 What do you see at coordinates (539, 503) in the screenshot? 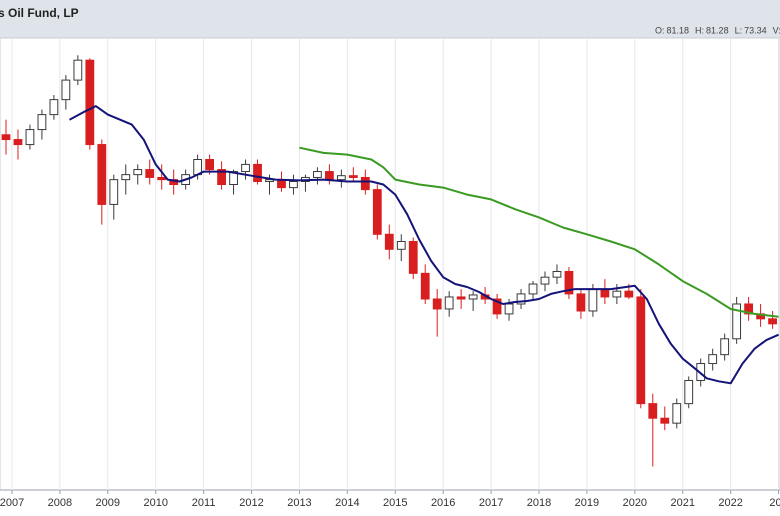
I see `x-tick-label: 2018` at bounding box center [539, 503].